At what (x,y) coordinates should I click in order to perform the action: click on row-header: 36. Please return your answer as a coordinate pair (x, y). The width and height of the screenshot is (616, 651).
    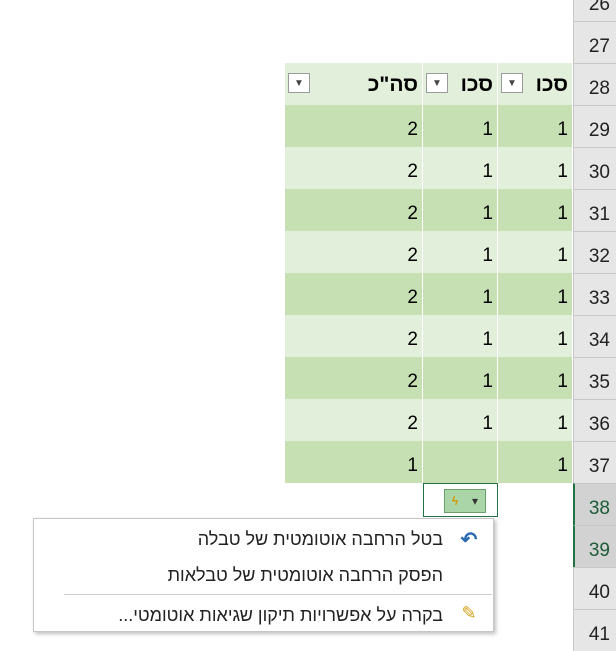
    Looking at the image, I should click on (594, 420).